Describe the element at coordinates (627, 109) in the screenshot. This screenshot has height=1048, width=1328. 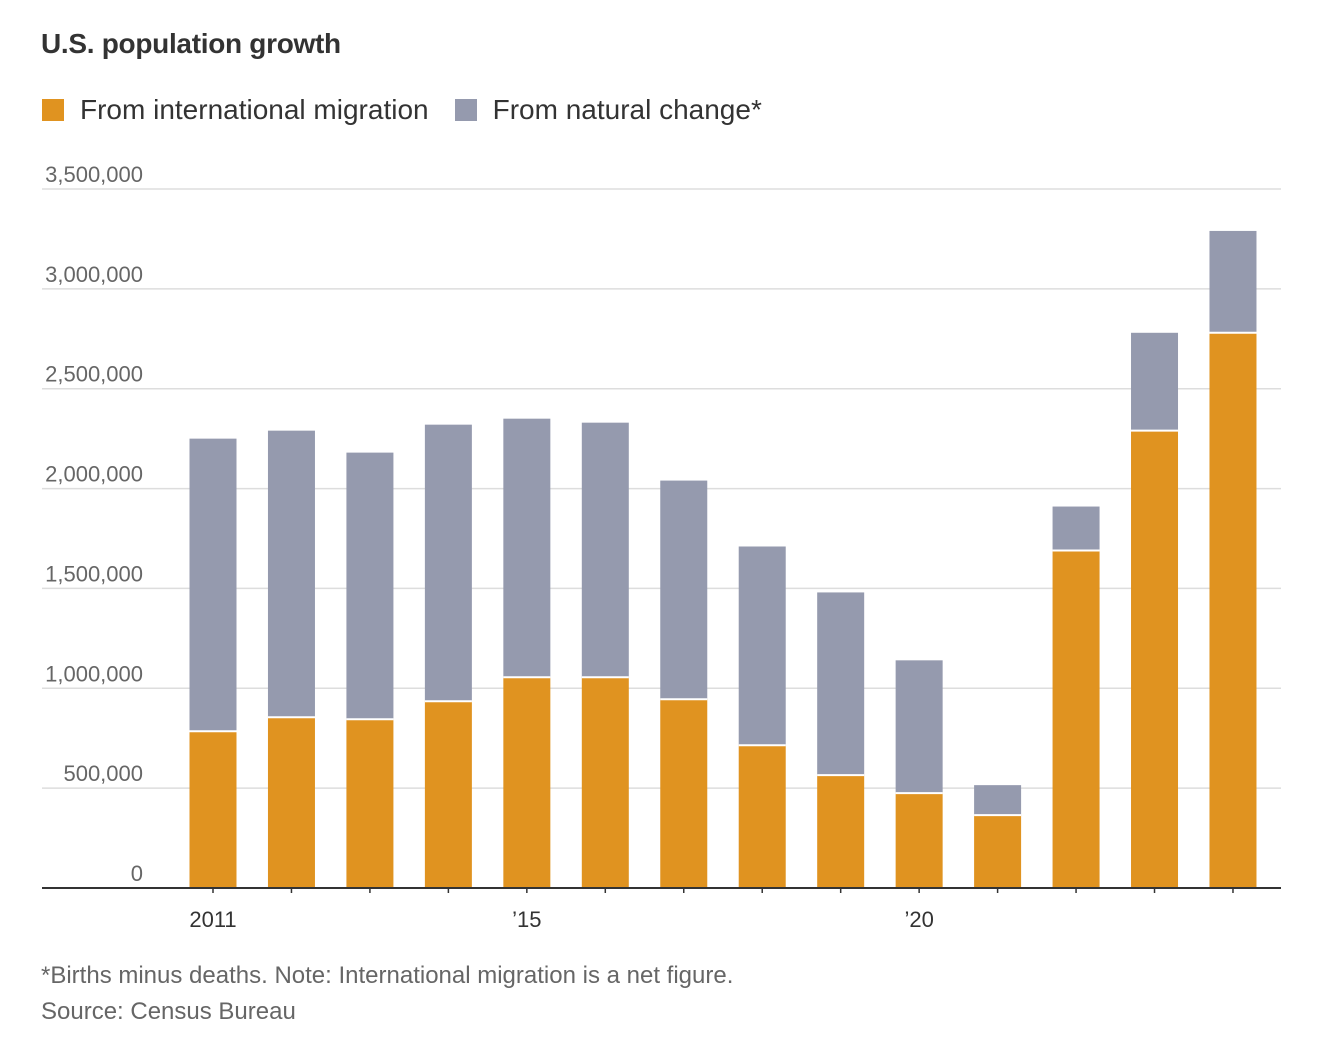
I see `legend-label-natural-change: From natural change*` at that location.